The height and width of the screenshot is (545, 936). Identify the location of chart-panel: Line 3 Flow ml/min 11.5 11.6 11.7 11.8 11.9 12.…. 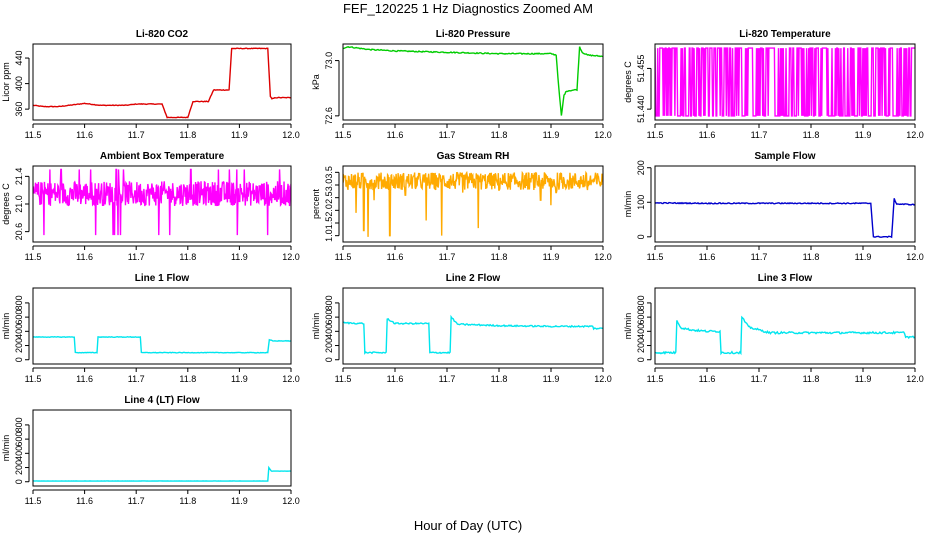
(773, 328).